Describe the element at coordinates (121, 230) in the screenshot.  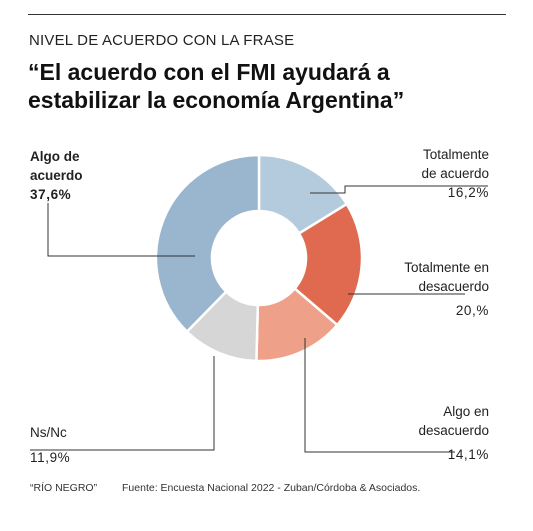
I see `leader-line-algo-de-acuerdo` at that location.